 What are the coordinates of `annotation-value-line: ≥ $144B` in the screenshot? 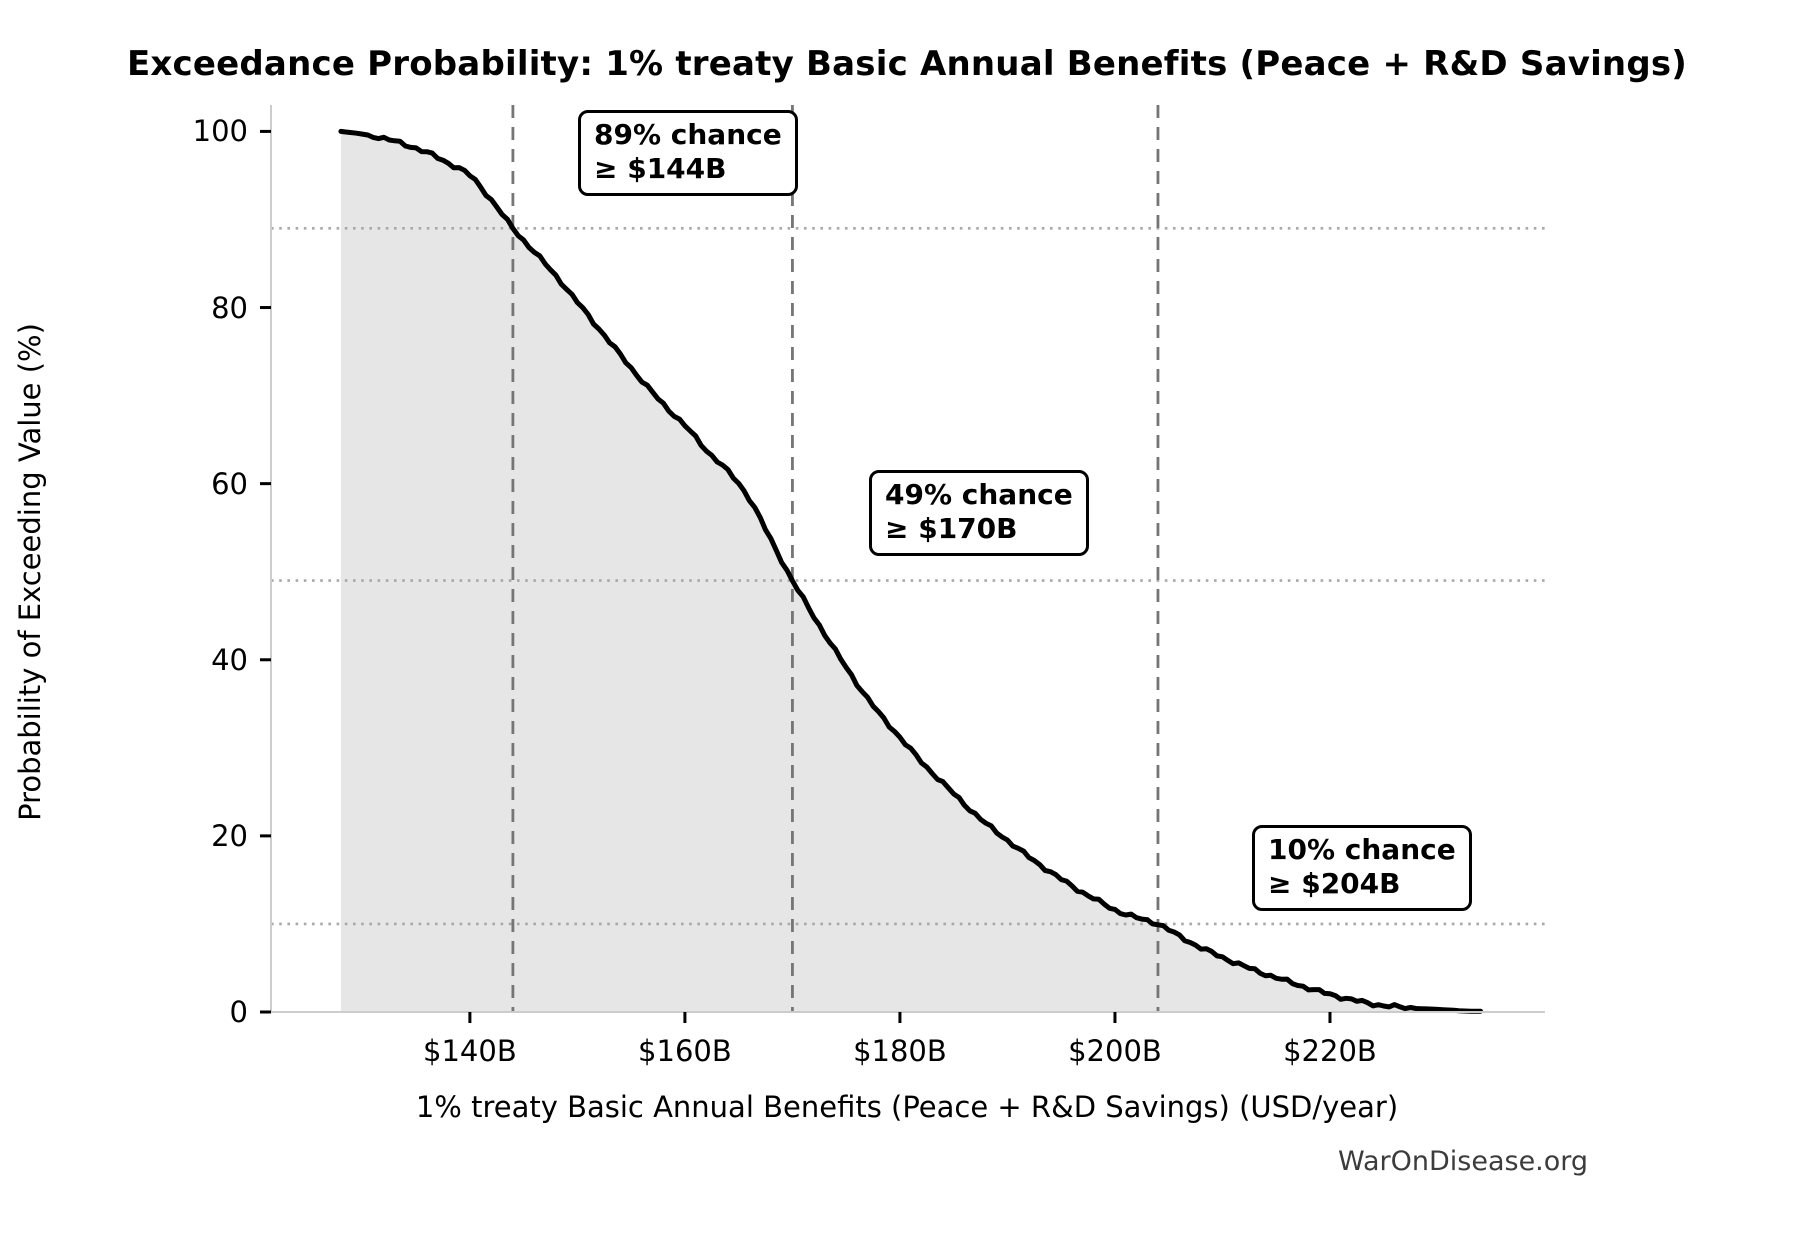 It's located at (660, 168).